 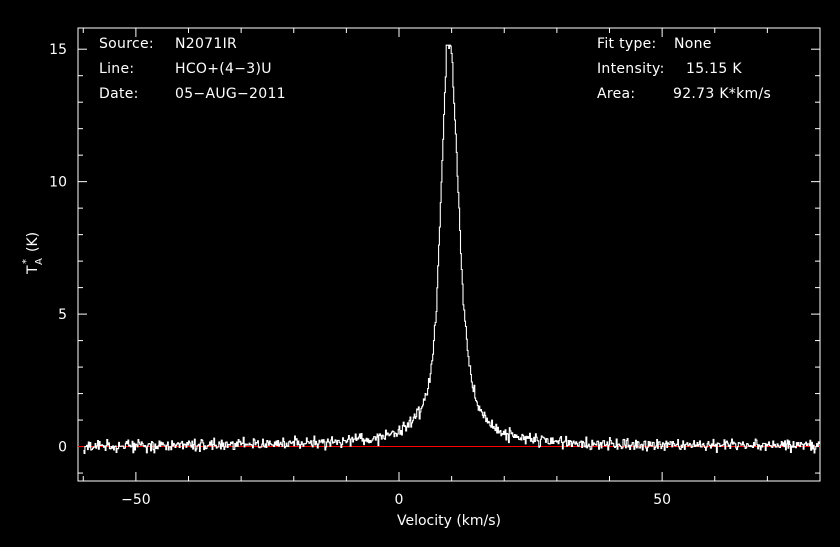 I want to click on y-tick-label: 5, so click(x=62, y=315).